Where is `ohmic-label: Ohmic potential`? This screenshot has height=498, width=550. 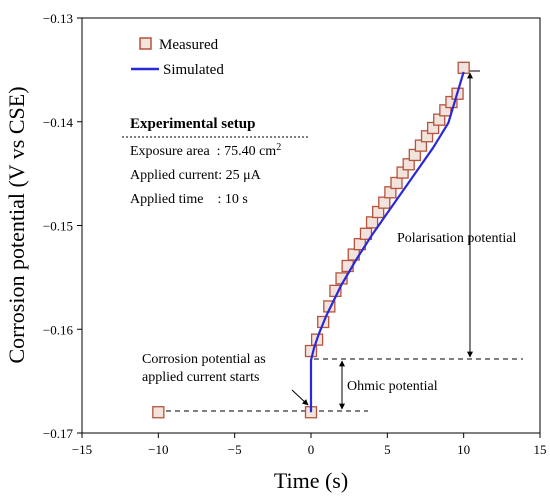 ohmic-label: Ohmic potential is located at coordinates (392, 386).